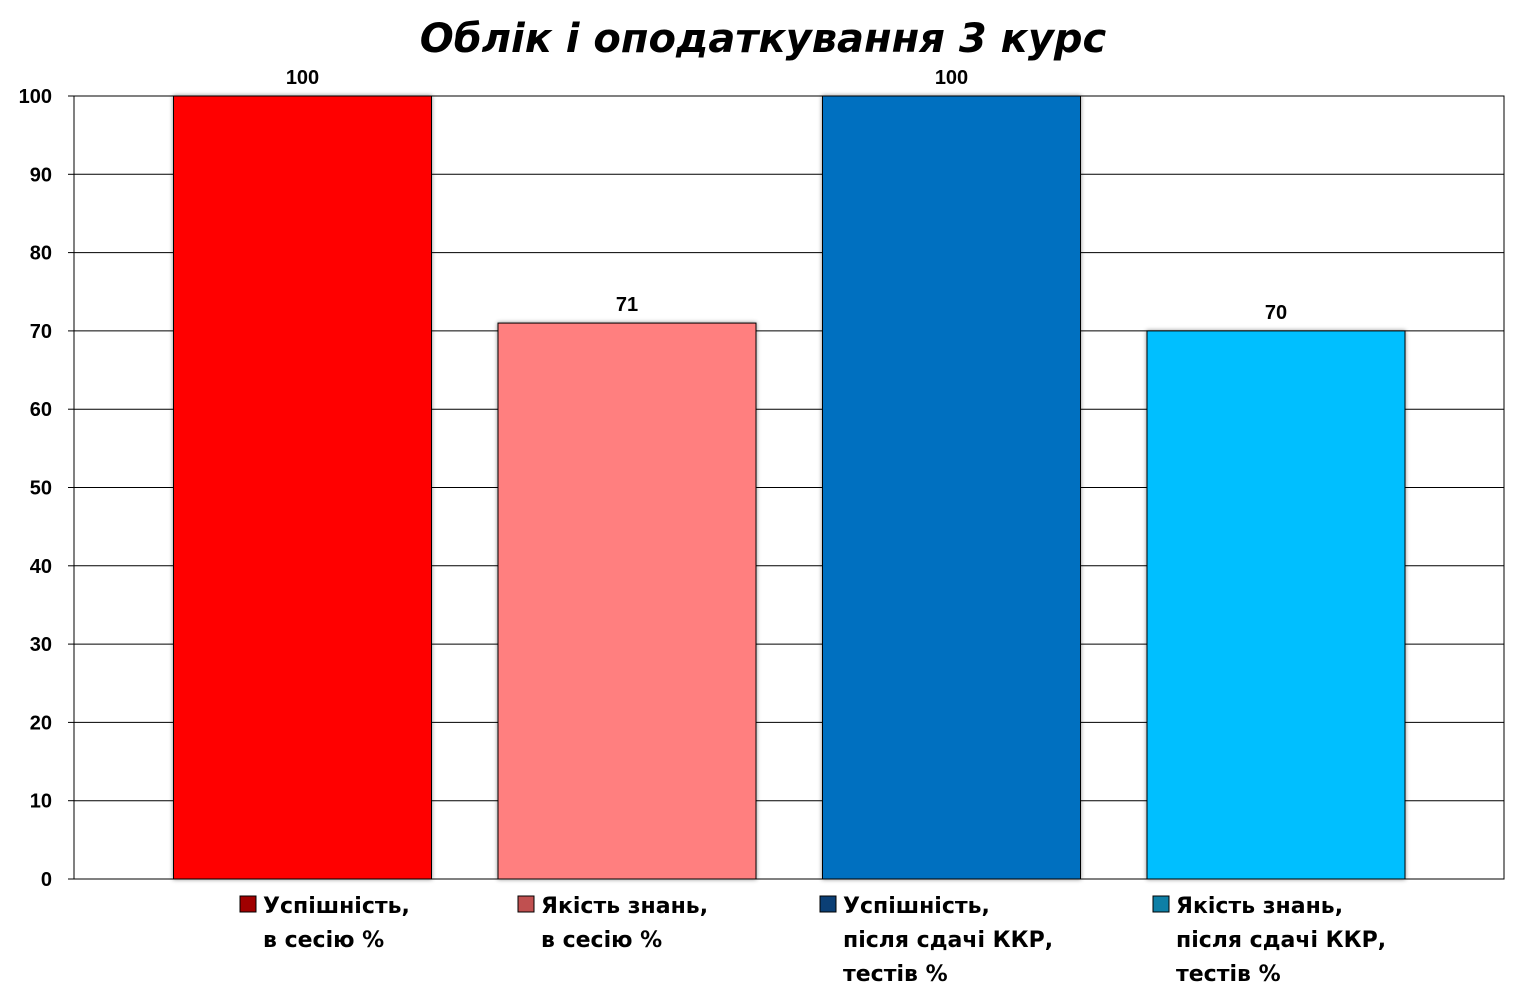  Describe the element at coordinates (46, 880) in the screenshot. I see `y-tick-label: 0` at that location.